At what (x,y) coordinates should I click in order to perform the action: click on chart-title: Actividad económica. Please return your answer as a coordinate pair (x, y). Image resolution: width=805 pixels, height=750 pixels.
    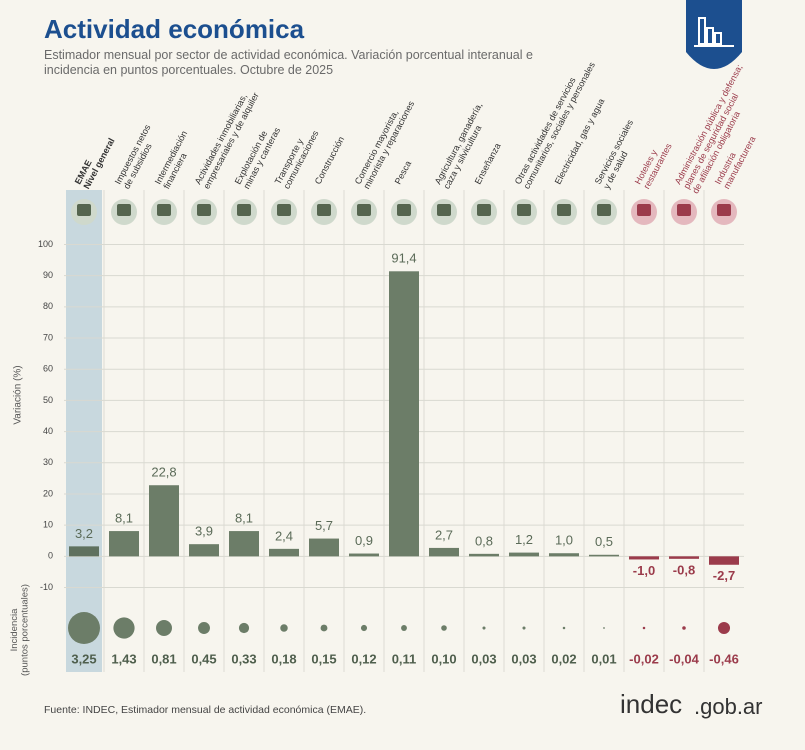
    Looking at the image, I should click on (174, 29).